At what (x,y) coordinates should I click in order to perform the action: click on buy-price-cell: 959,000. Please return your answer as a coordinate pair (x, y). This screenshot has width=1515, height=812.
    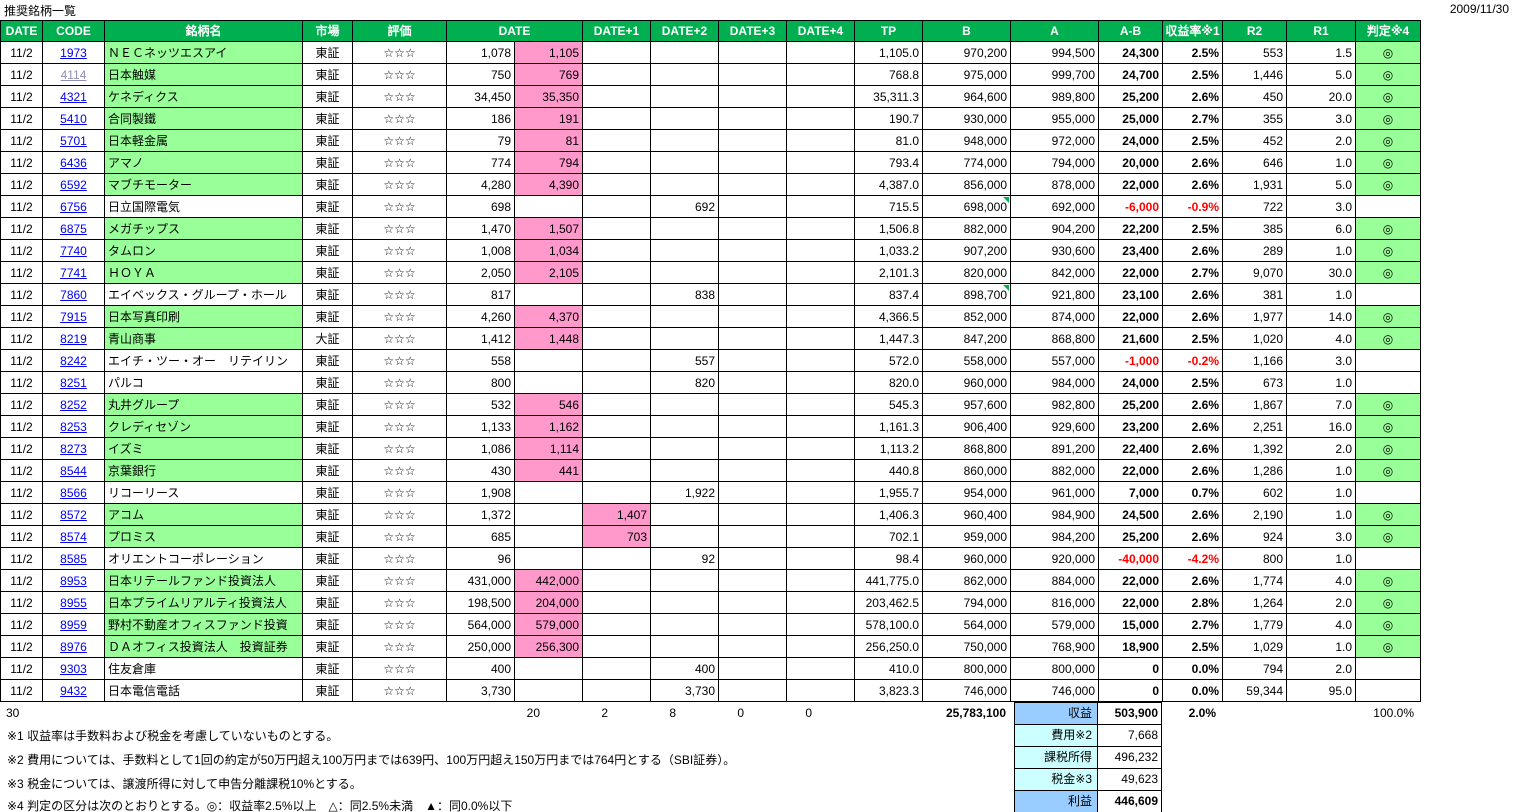
    Looking at the image, I should click on (966, 536).